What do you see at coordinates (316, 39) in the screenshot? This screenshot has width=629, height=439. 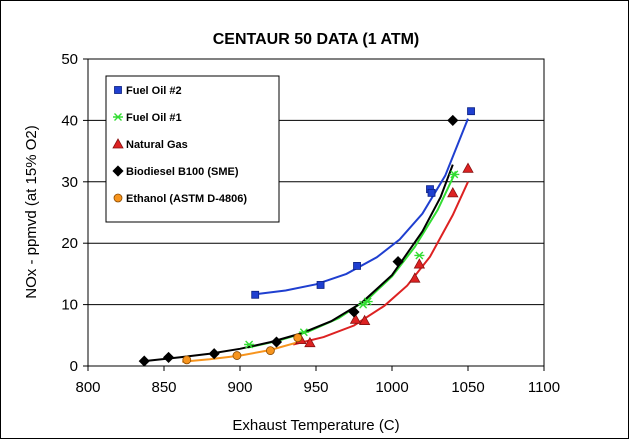 I see `chart-title: CENTAUR 50 DATA (1 ATM)` at bounding box center [316, 39].